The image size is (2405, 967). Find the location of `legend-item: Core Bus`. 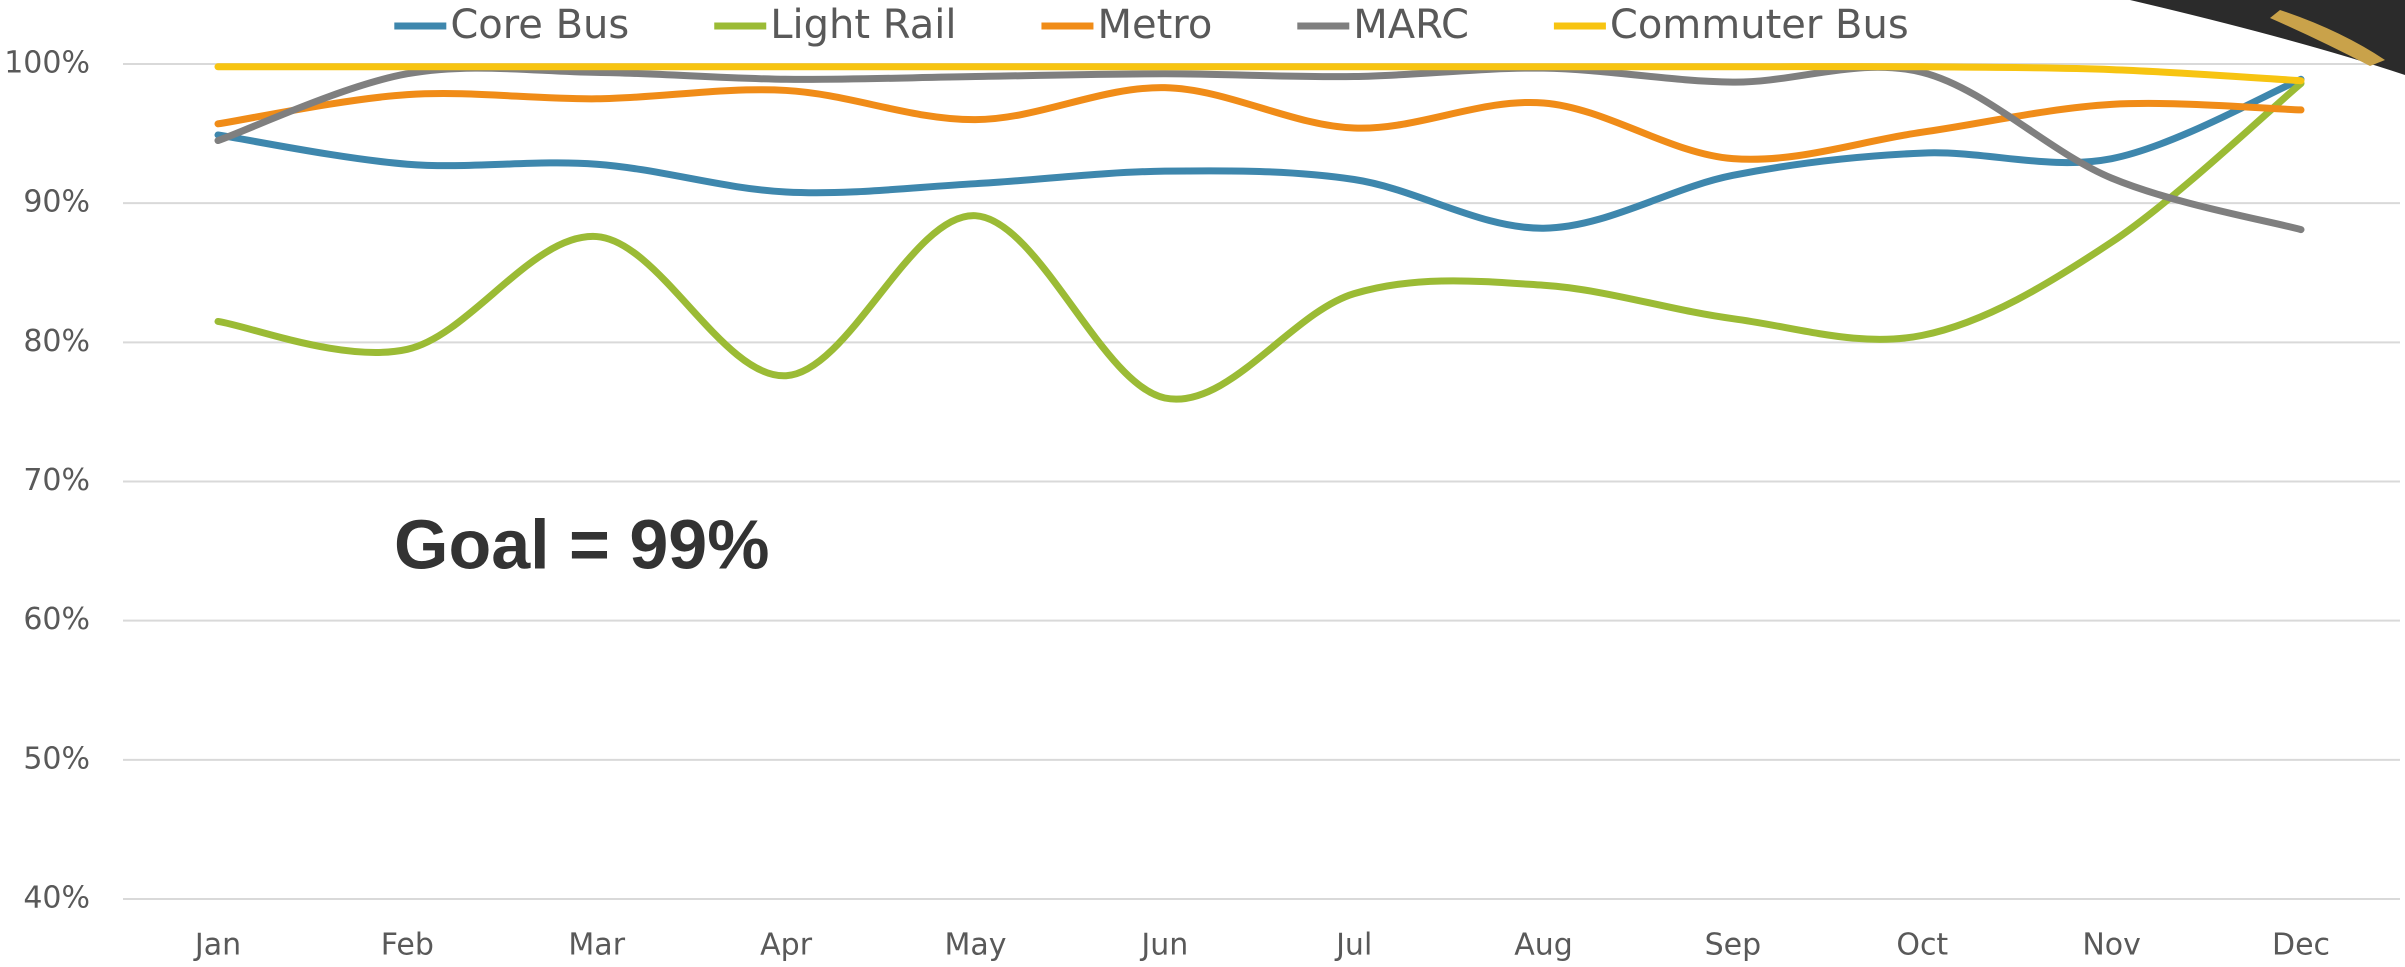

legend-item: Core Bus is located at coordinates (511, 25).